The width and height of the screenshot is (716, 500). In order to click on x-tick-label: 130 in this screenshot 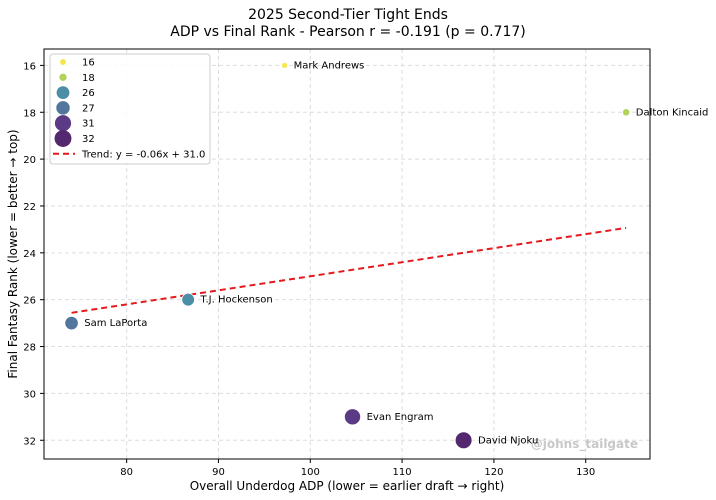, I will do `click(585, 472)`.